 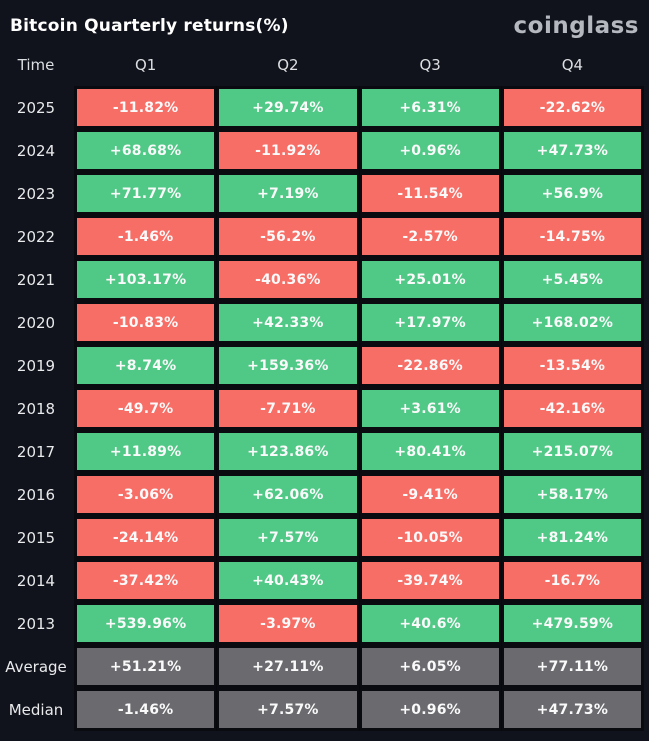 What do you see at coordinates (146, 451) in the screenshot?
I see `return-cell: +11.89%` at bounding box center [146, 451].